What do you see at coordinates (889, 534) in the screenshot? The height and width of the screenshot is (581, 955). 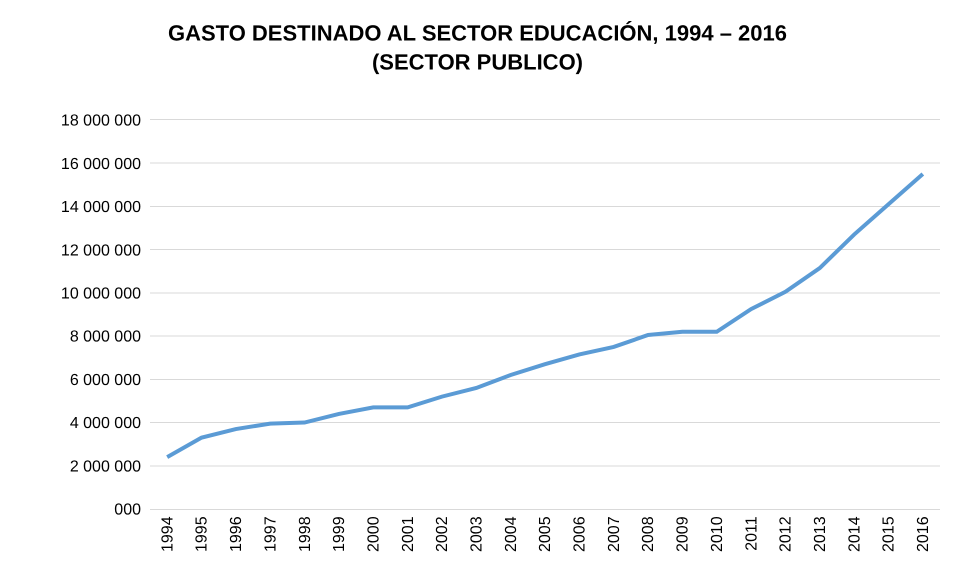 I see `x-tick-label: 2015` at bounding box center [889, 534].